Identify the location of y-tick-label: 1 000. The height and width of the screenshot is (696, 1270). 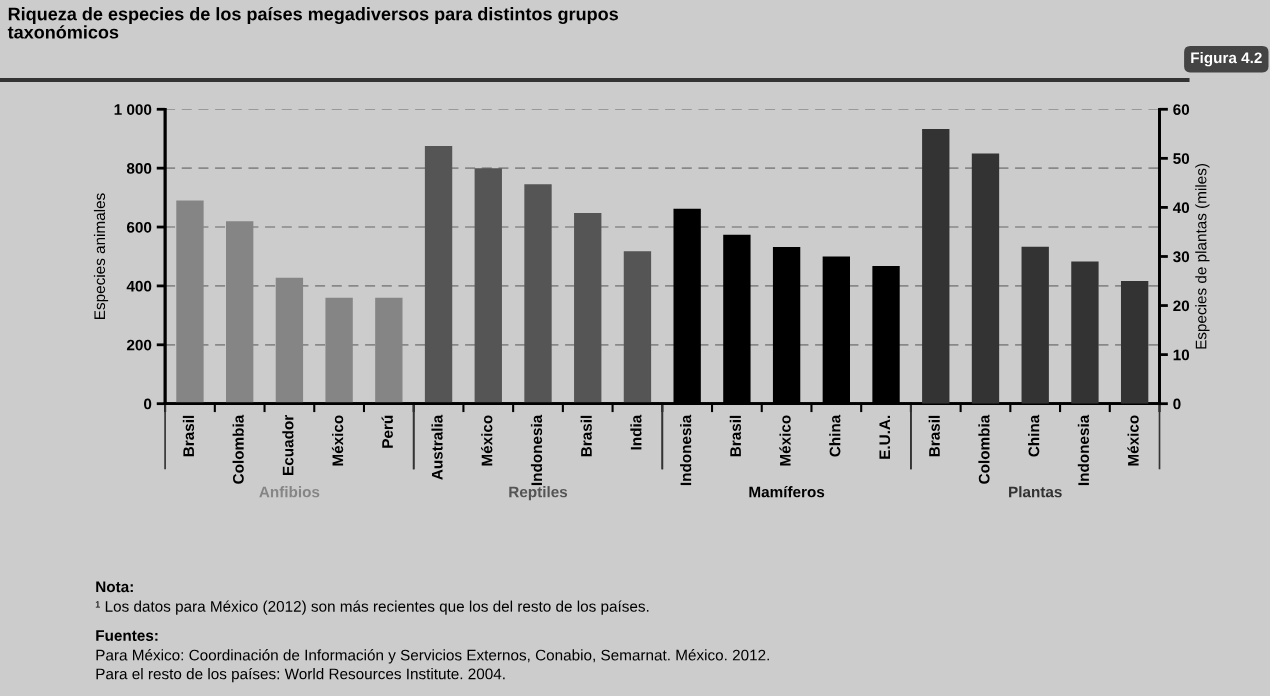
(133, 109).